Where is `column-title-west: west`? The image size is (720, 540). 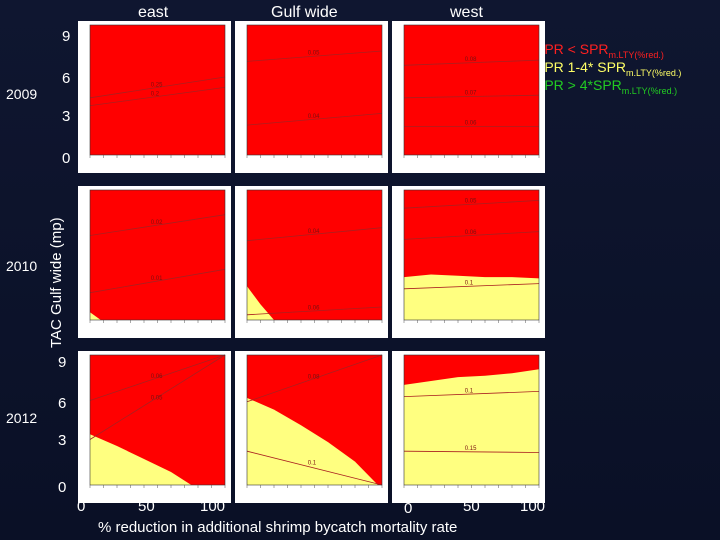 column-title-west: west is located at coordinates (466, 12).